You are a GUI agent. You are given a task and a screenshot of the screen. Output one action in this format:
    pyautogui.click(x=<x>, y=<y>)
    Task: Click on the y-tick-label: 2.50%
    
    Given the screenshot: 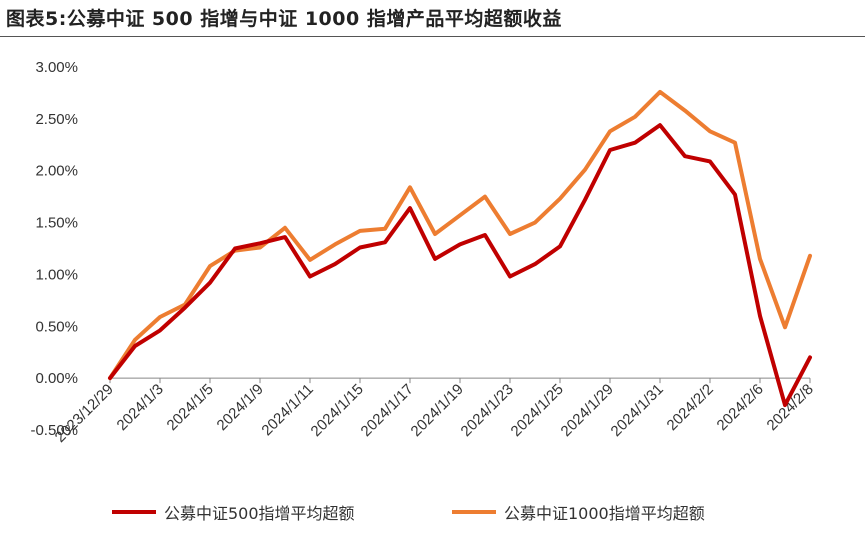 What is the action you would take?
    pyautogui.click(x=56, y=119)
    